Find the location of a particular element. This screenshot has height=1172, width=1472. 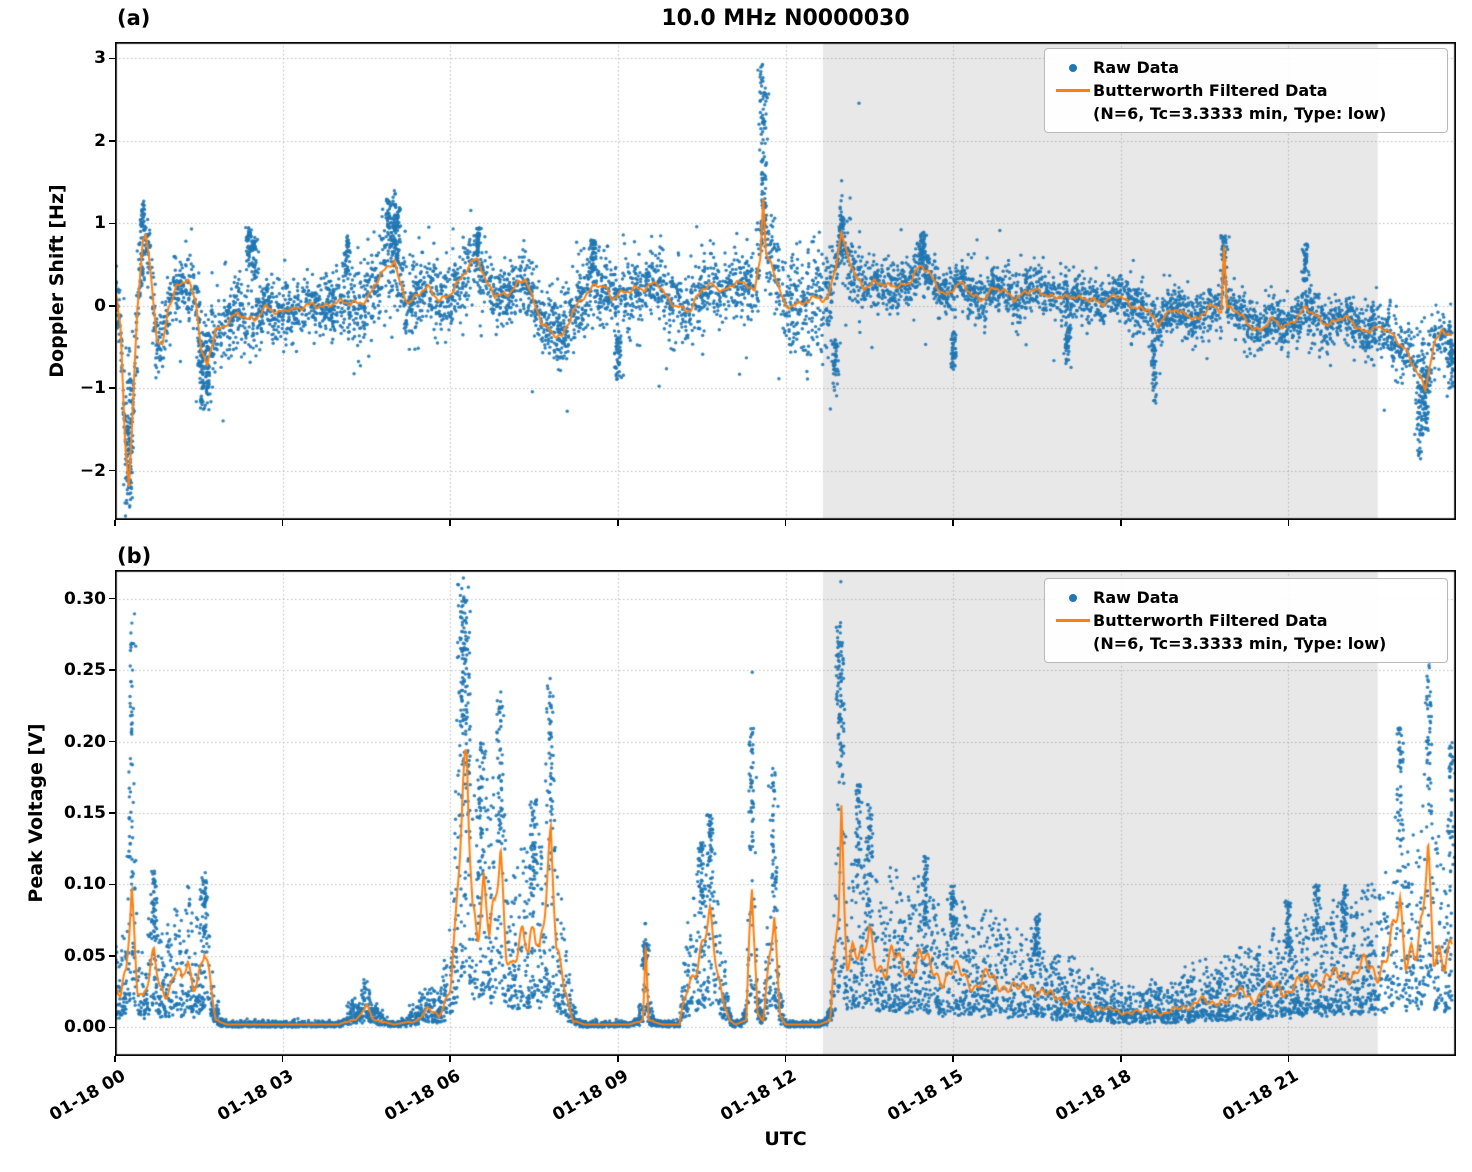

panel-a-label: (a) is located at coordinates (134, 18).